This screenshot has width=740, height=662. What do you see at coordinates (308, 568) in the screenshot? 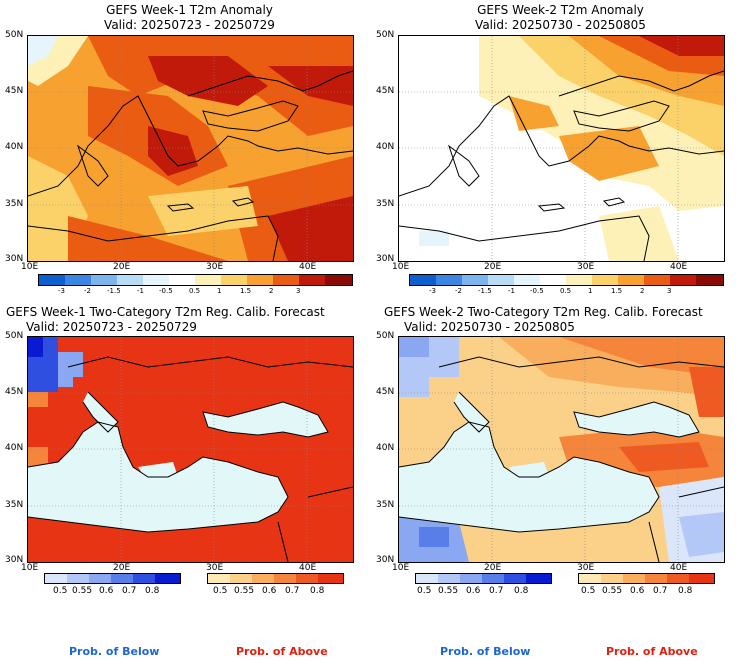
I see `panel3-lon-40: 40E` at bounding box center [308, 568].